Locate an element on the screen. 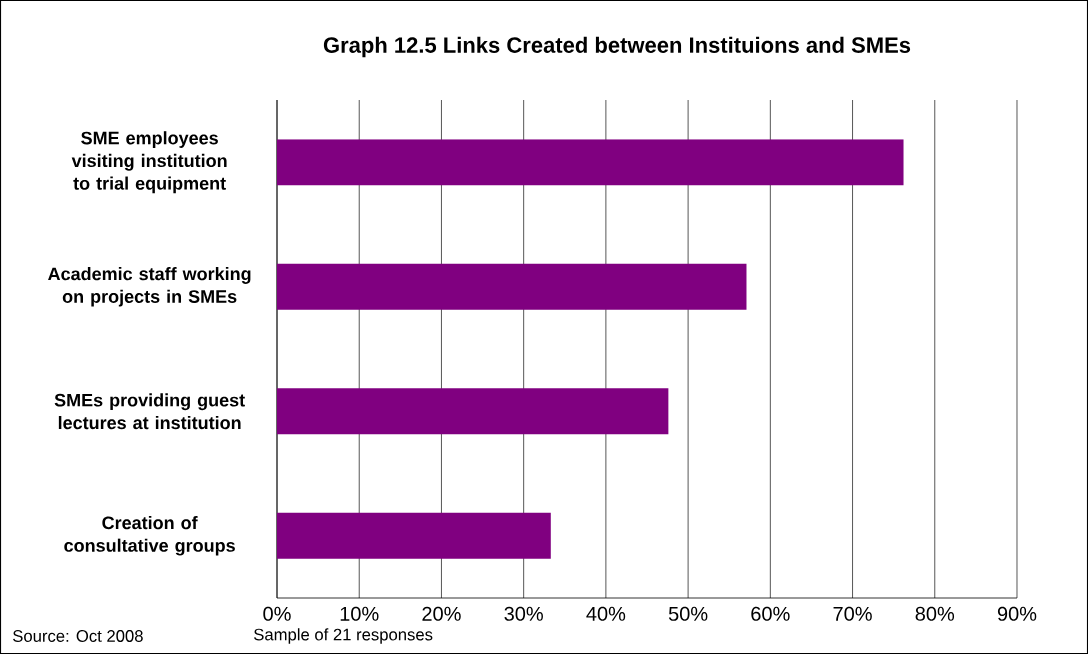 This screenshot has height=654, width=1088. x-tick-label: 20% is located at coordinates (441, 613).